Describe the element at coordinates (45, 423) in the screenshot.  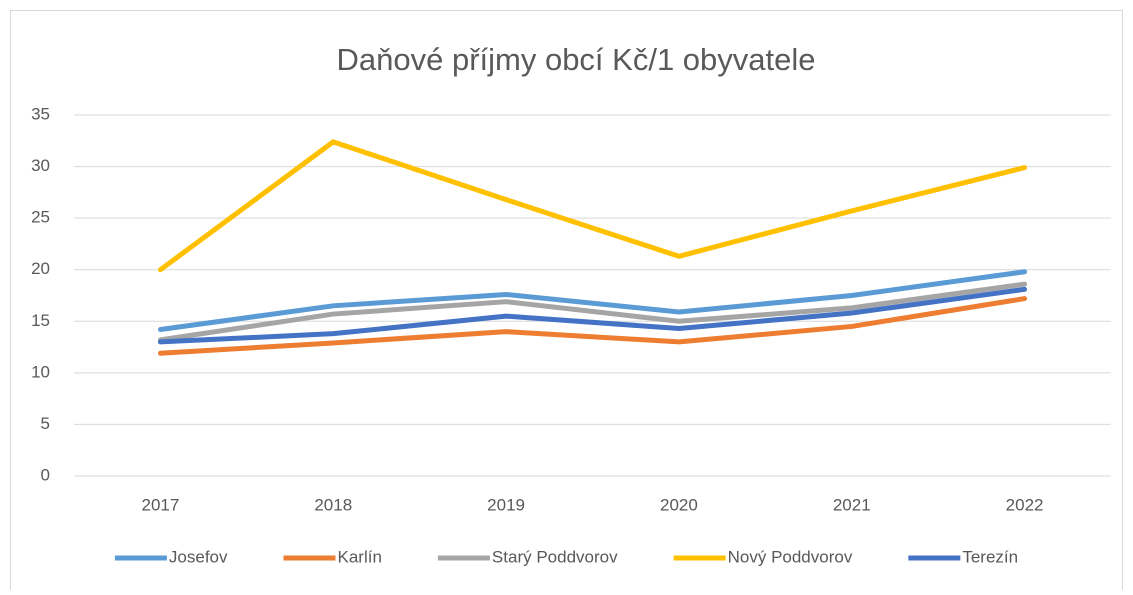
I see `y-tick-label: 5` at that location.